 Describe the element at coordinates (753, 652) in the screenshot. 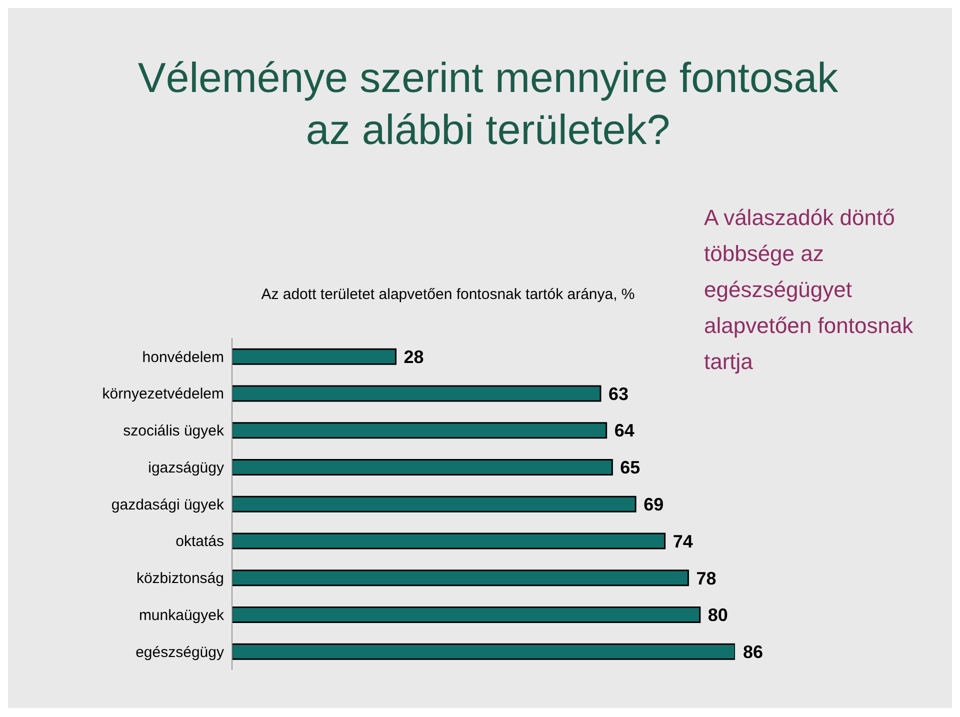

I see `data-label: 86` at that location.